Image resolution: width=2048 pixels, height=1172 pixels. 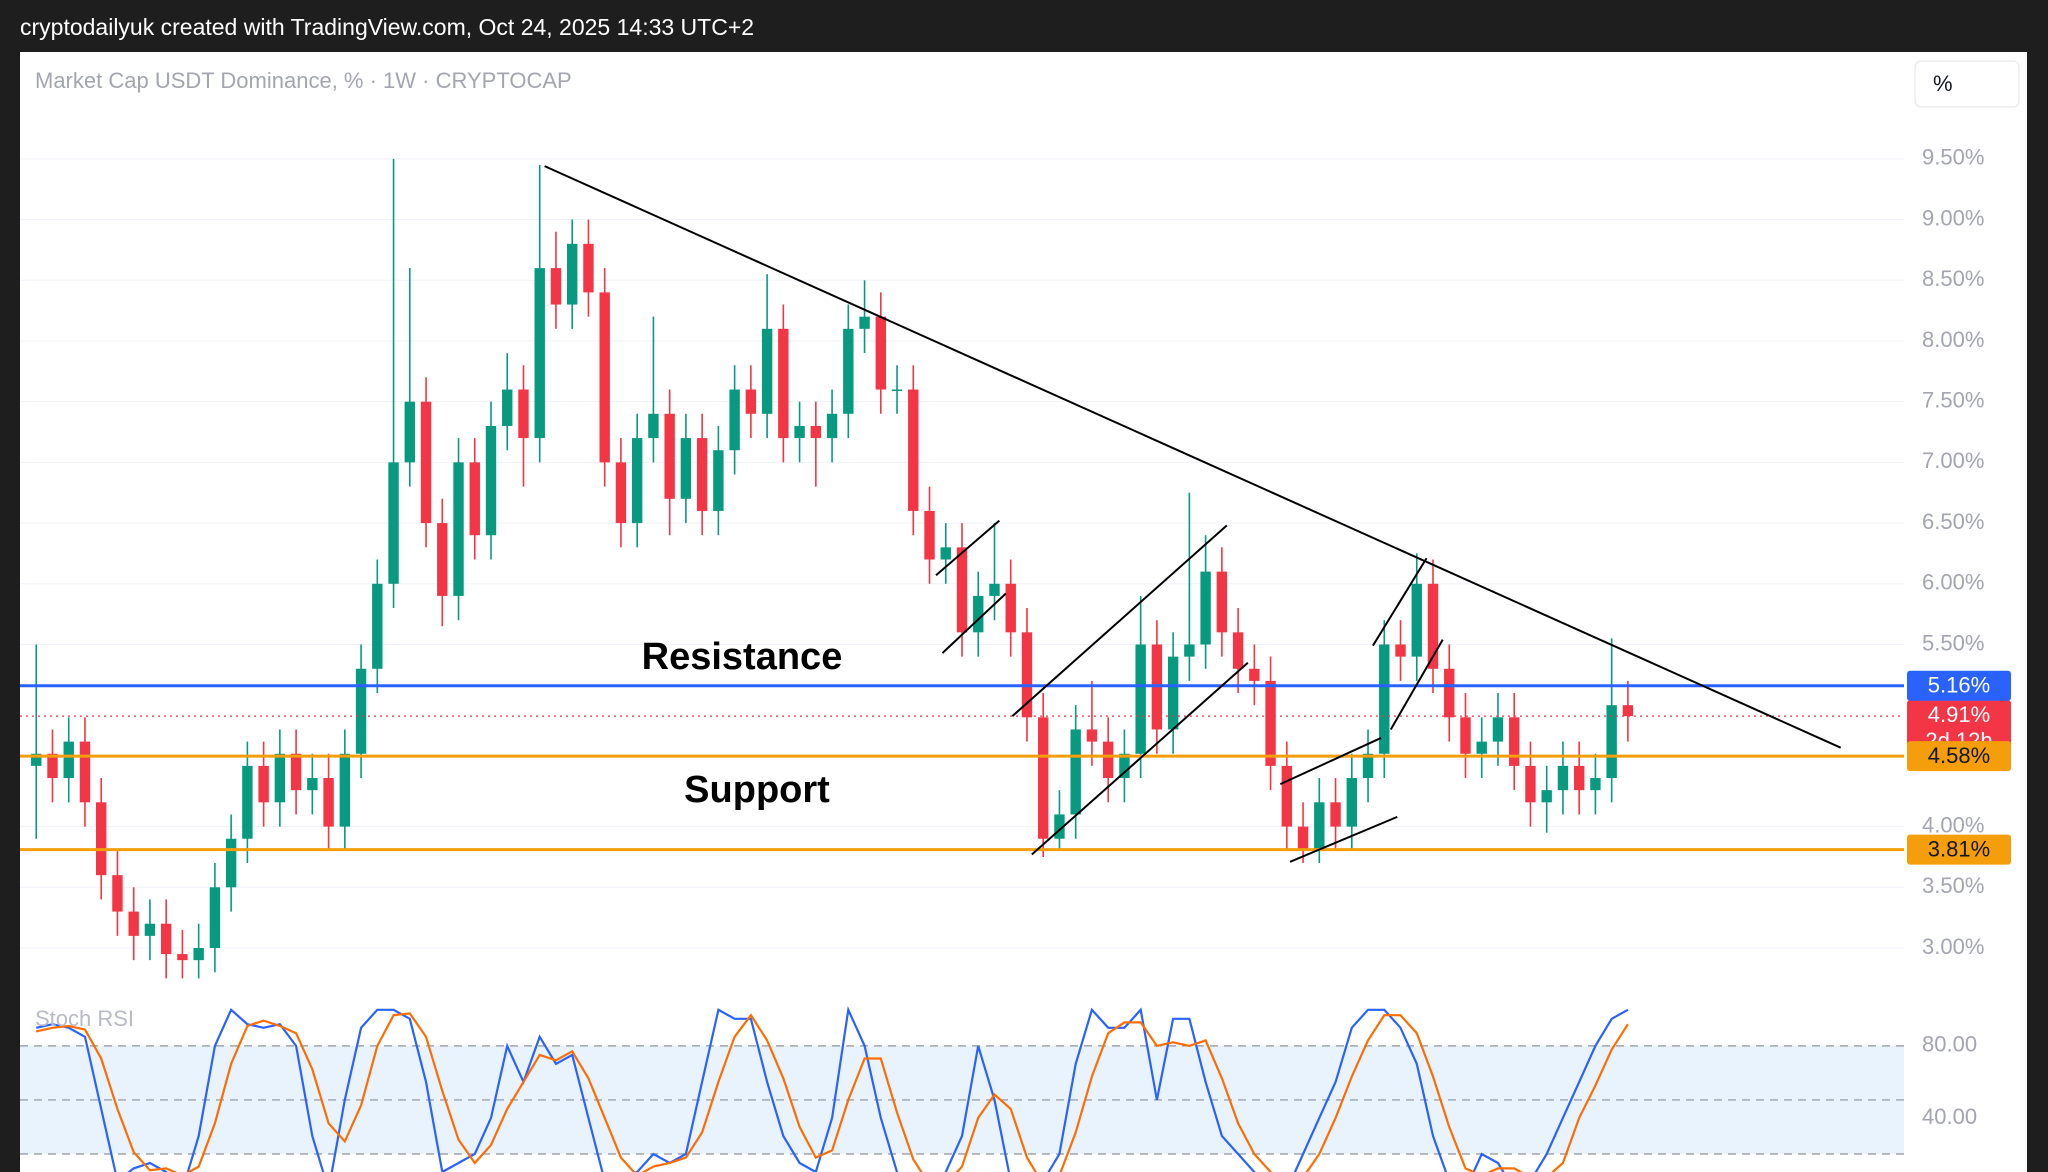 I want to click on level-label: 4.58%, so click(x=1959, y=755).